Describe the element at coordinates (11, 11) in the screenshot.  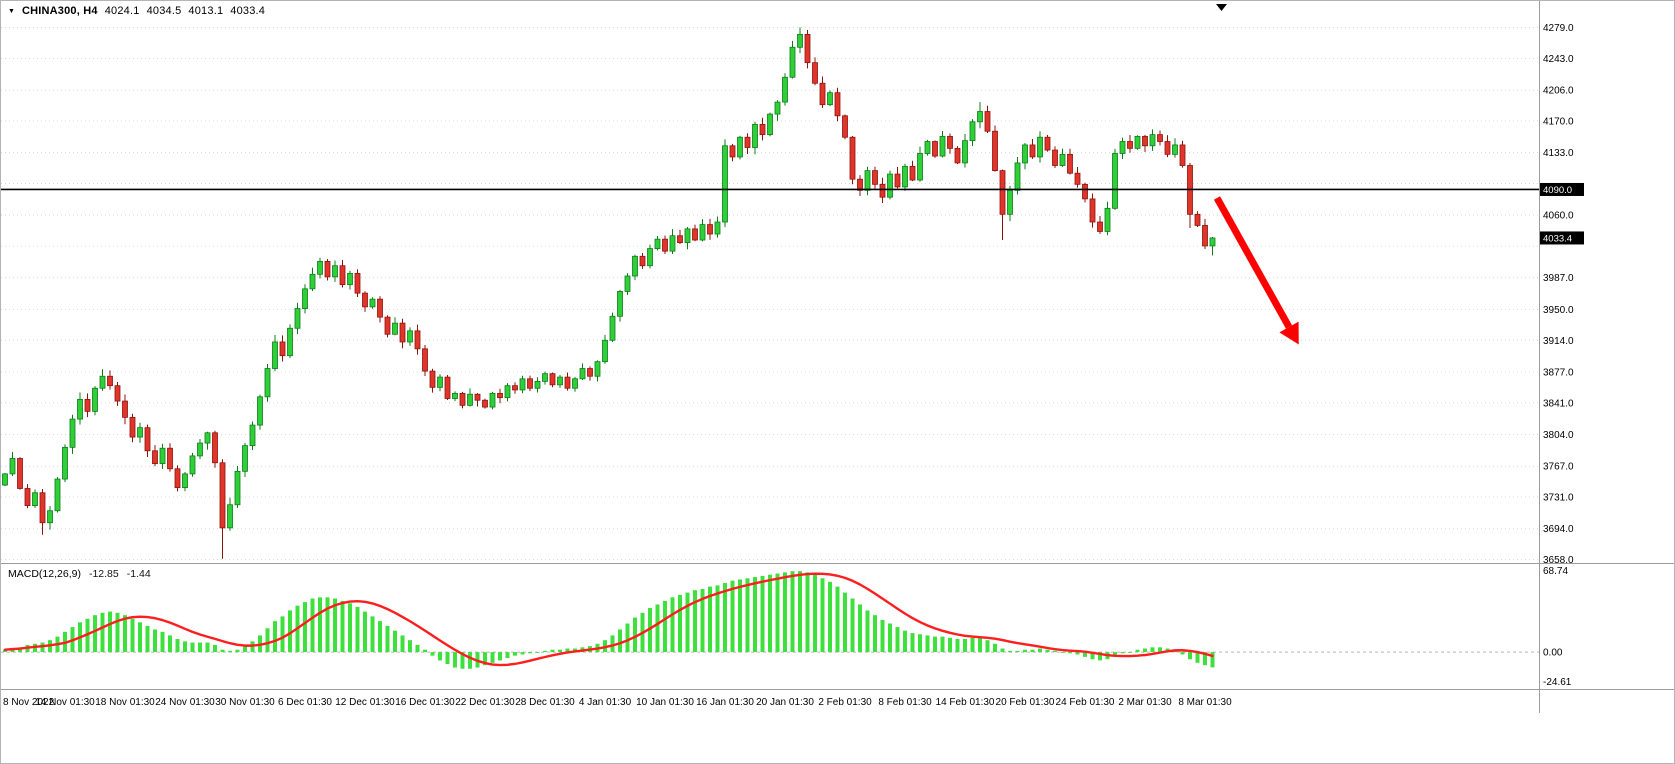
I see `expand-triangle-icon: ▼` at that location.